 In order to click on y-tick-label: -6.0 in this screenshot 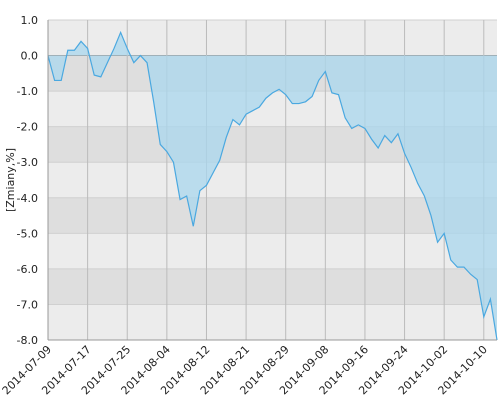, I will do `click(27, 269)`.